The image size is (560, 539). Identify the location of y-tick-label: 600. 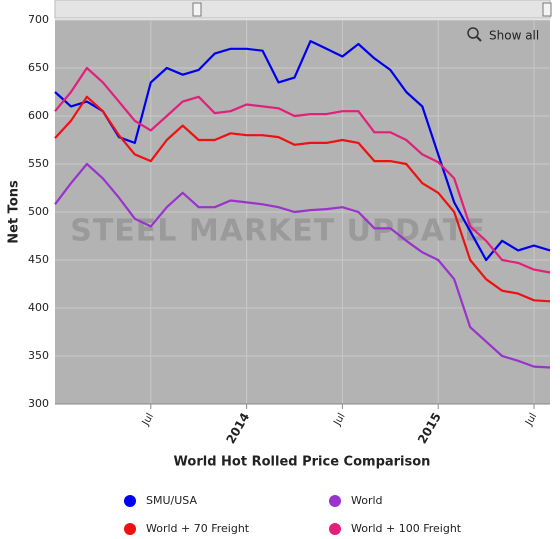
(38, 115).